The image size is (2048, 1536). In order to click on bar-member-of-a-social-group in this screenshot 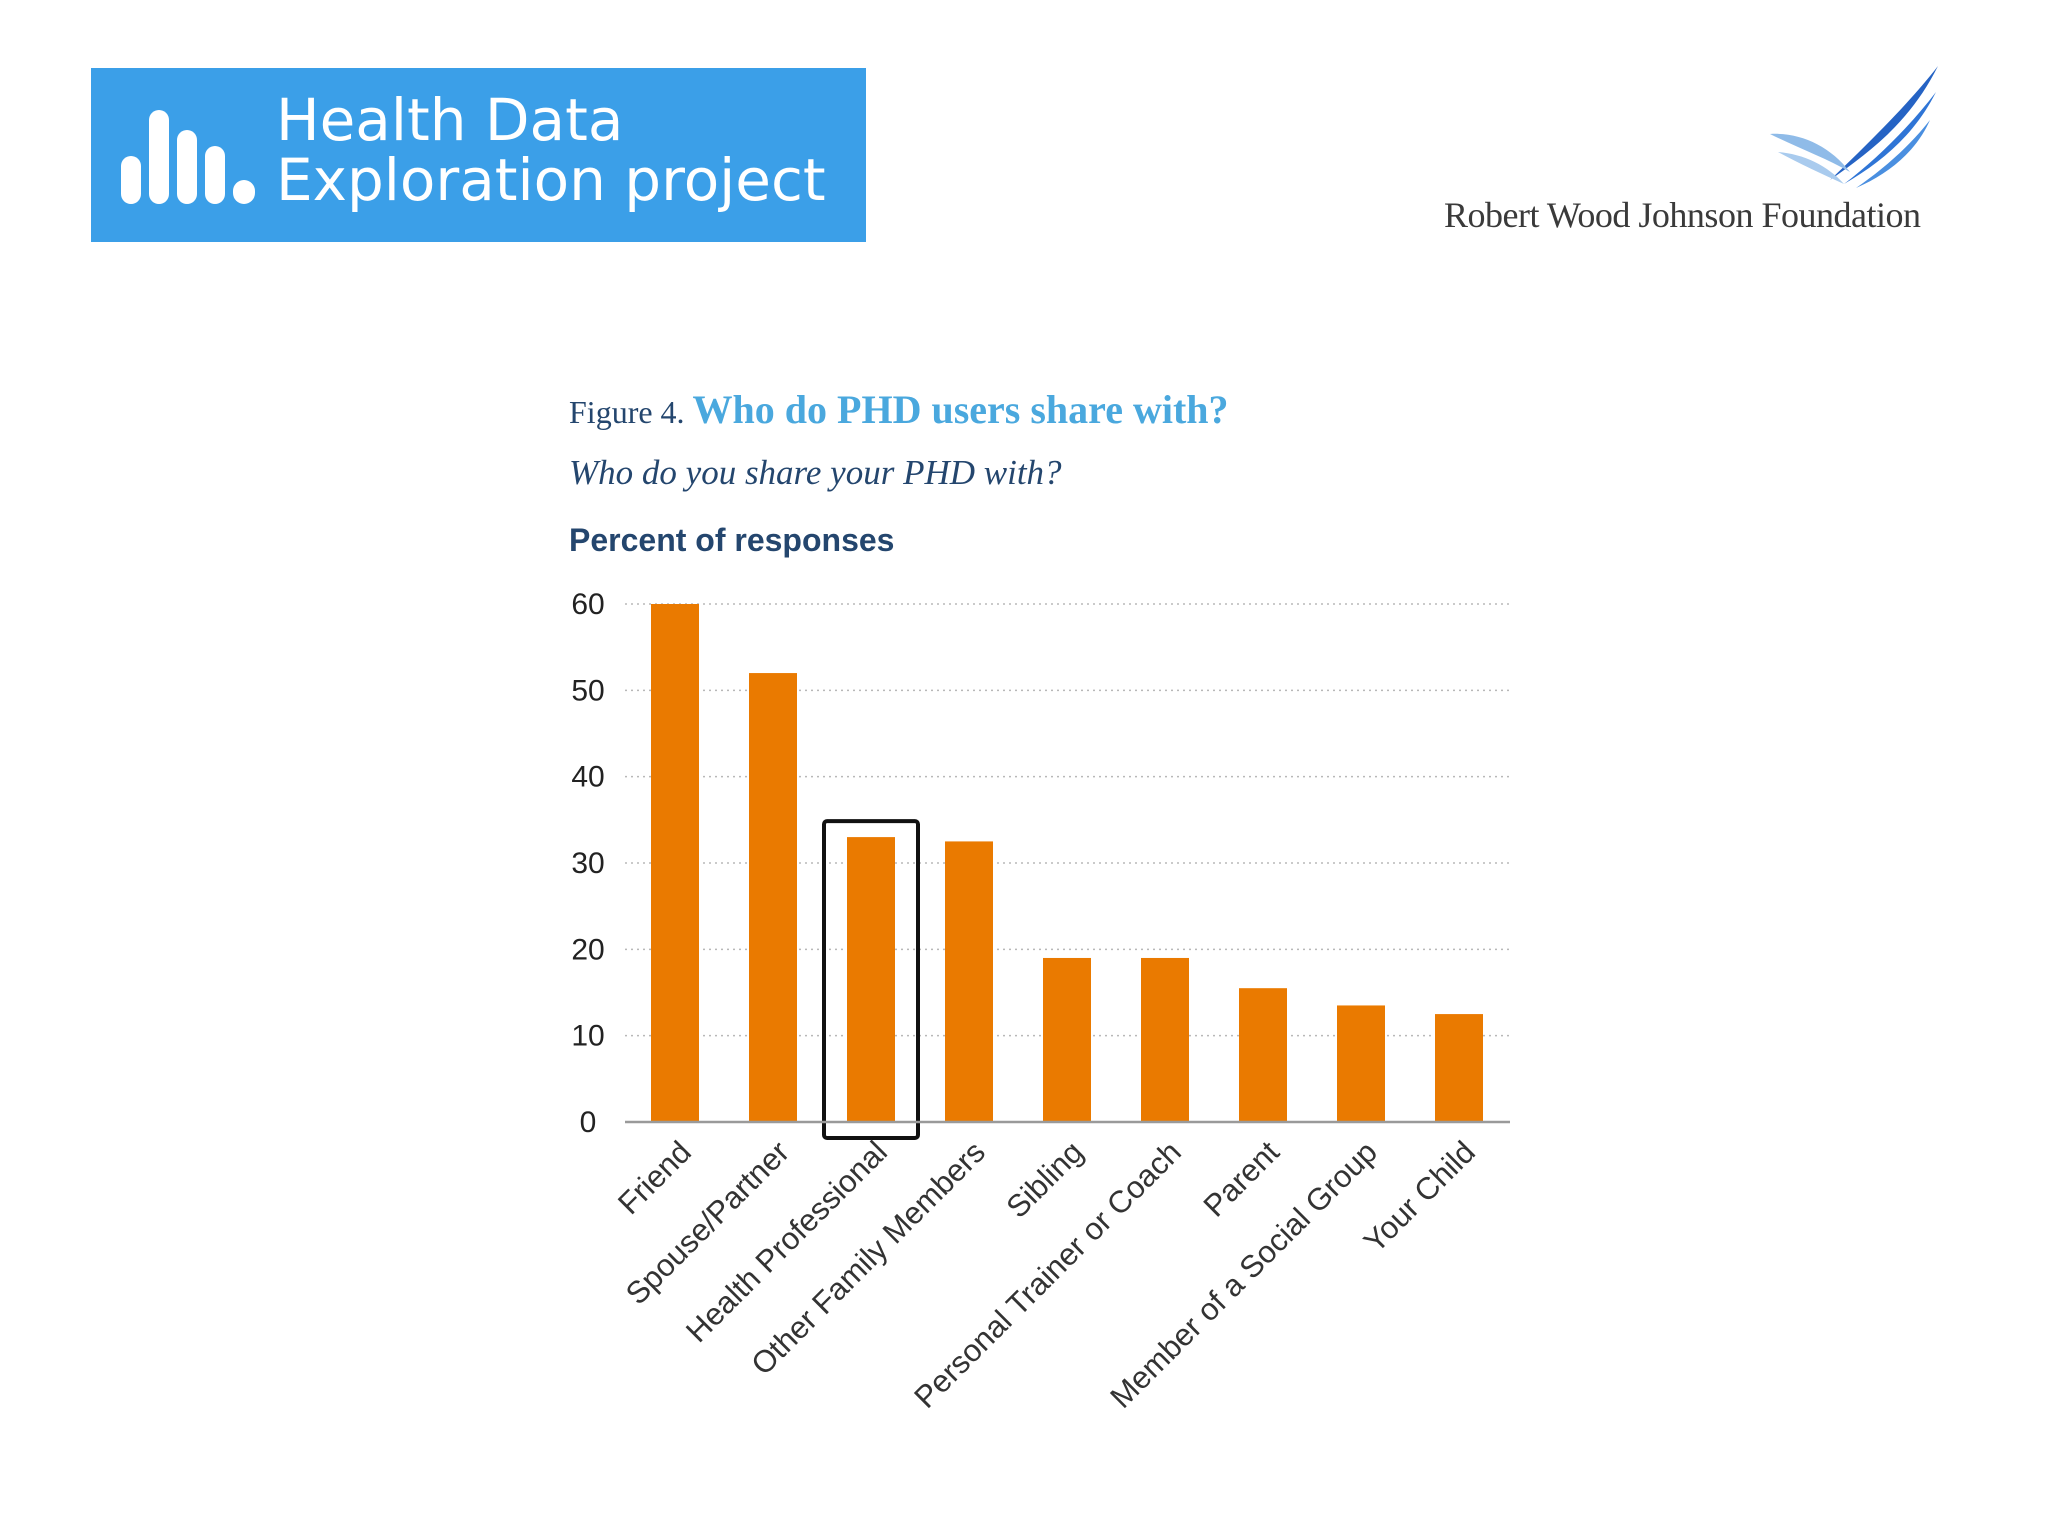, I will do `click(1361, 1063)`.